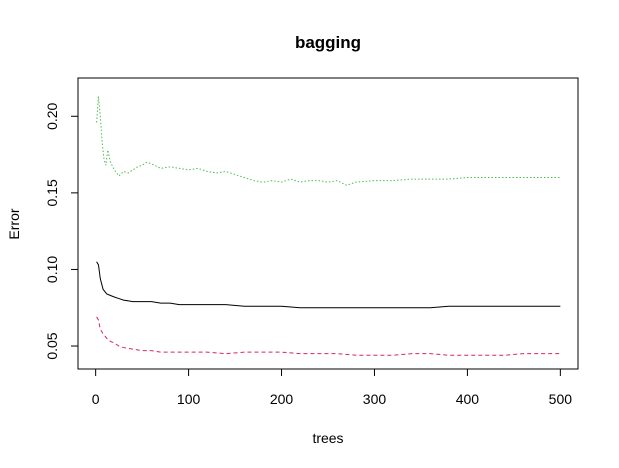 The image size is (619, 468). I want to click on x-tick-label: 0, so click(96, 399).